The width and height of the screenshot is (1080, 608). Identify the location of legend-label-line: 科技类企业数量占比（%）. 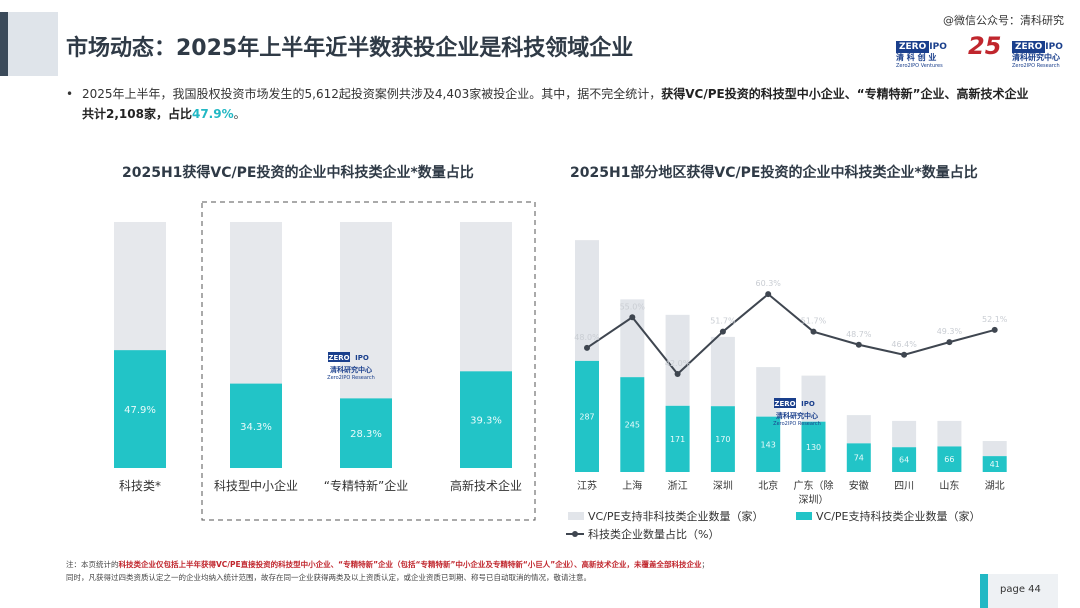
(653, 534).